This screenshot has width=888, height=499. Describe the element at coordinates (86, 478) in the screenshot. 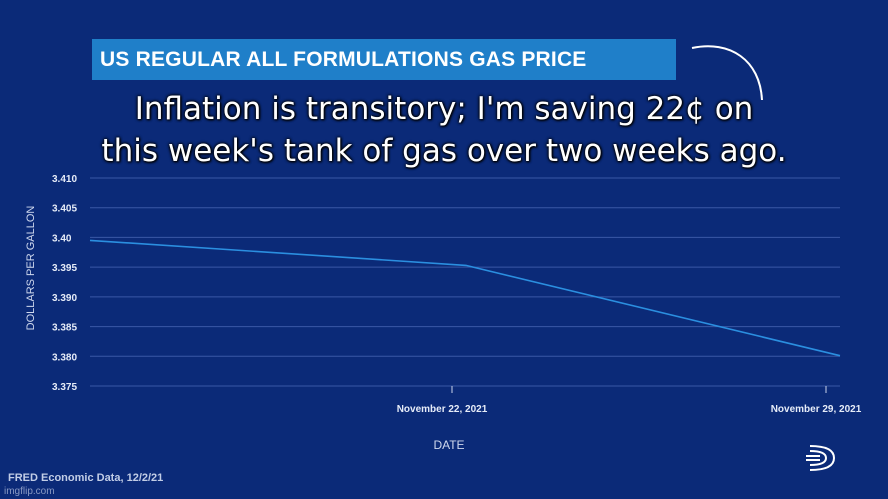

I see `source-footer: FRED Economic Data, 12/2/21` at that location.